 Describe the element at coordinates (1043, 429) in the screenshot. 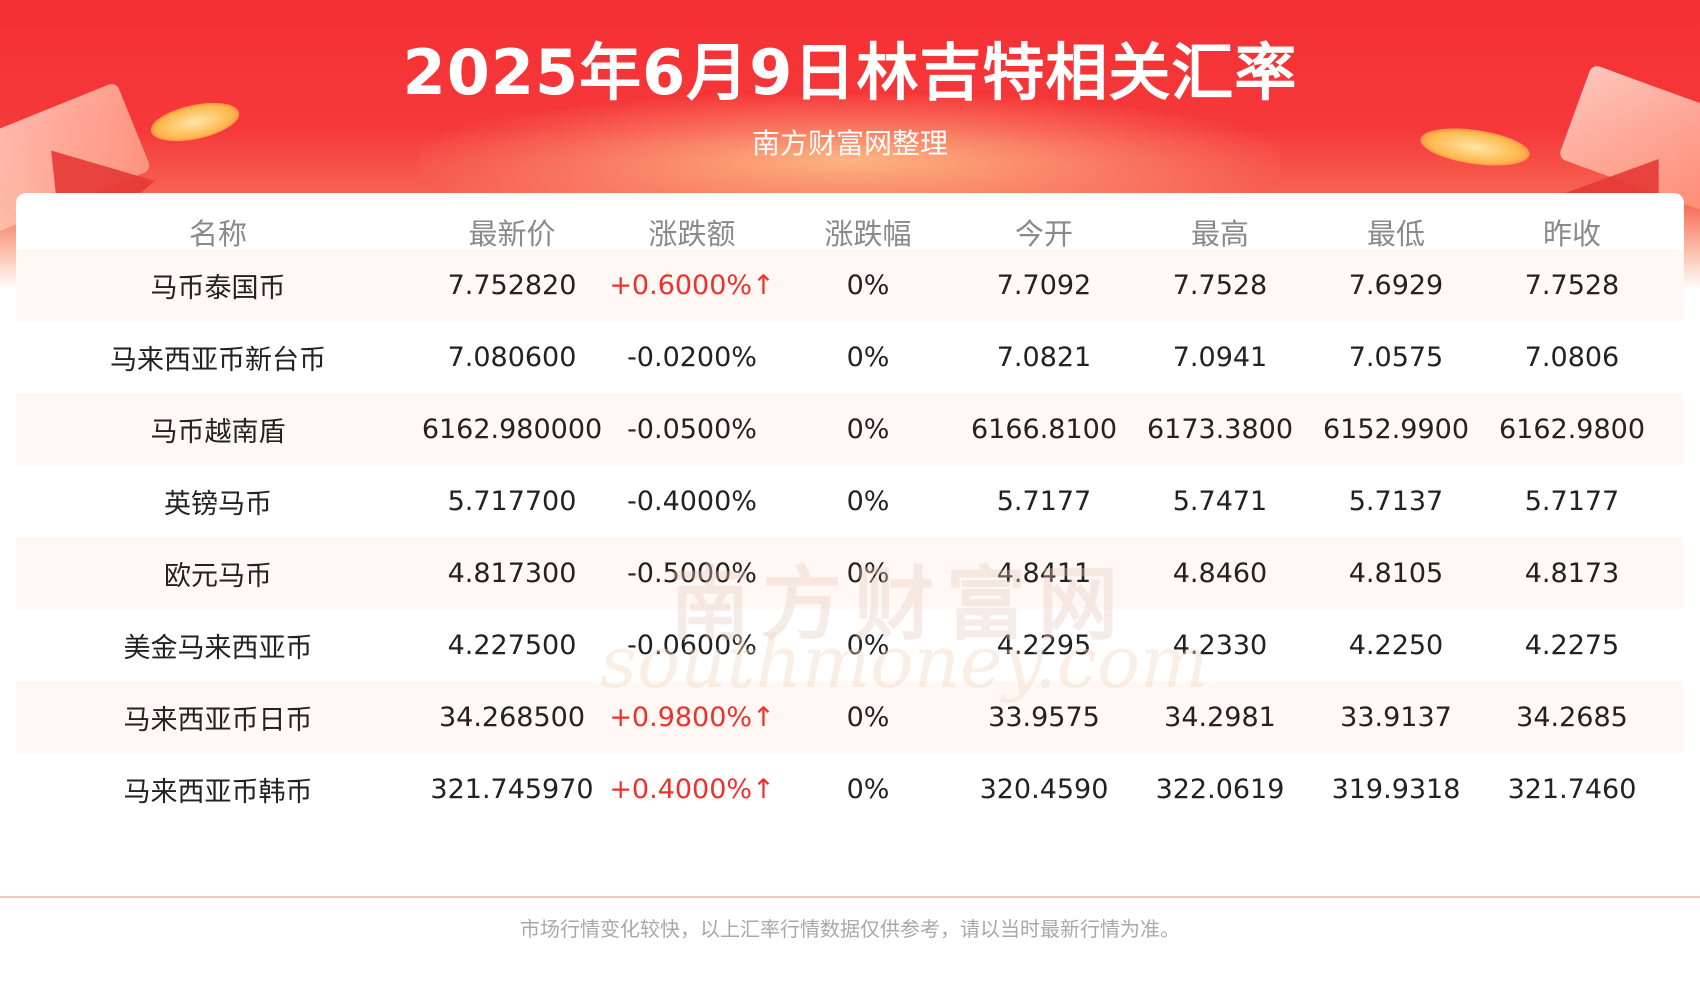

I see `cell-open: 6166.8100` at that location.